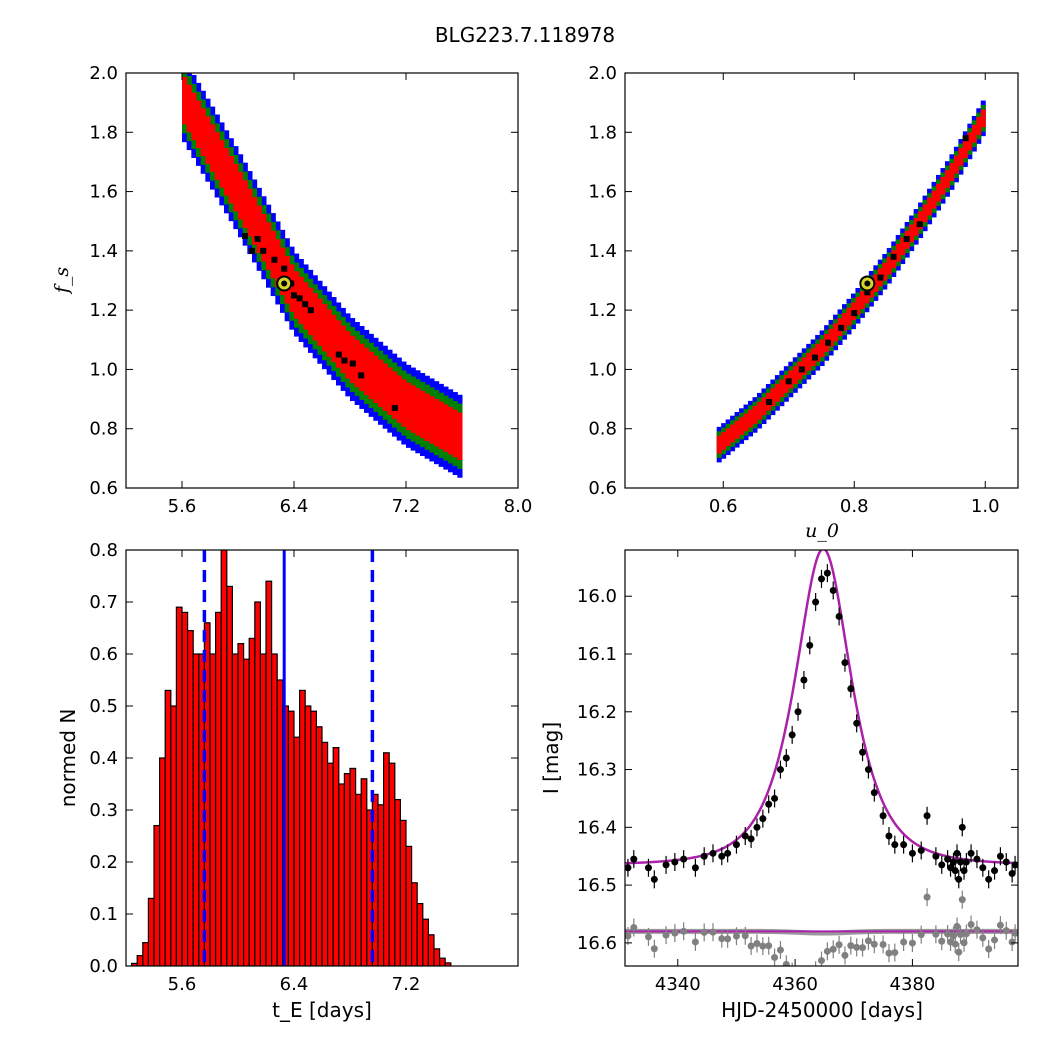  What do you see at coordinates (103, 488) in the screenshot?
I see `y-tick-label: 0.6` at bounding box center [103, 488].